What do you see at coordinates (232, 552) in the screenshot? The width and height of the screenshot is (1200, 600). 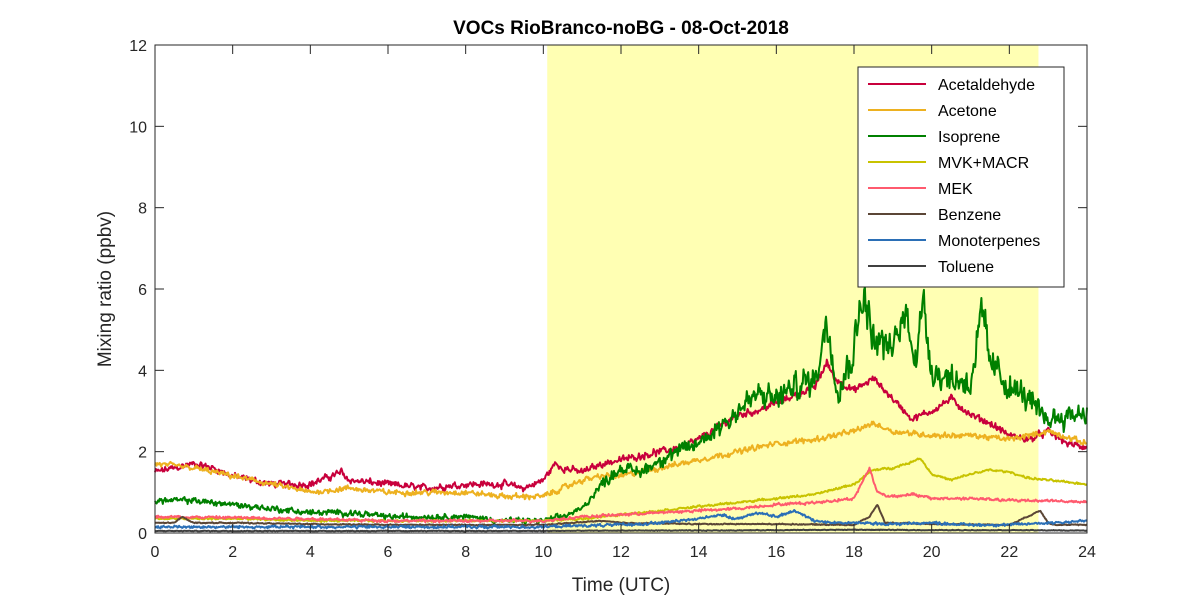 I see `x-tick-label: 2` at bounding box center [232, 552].